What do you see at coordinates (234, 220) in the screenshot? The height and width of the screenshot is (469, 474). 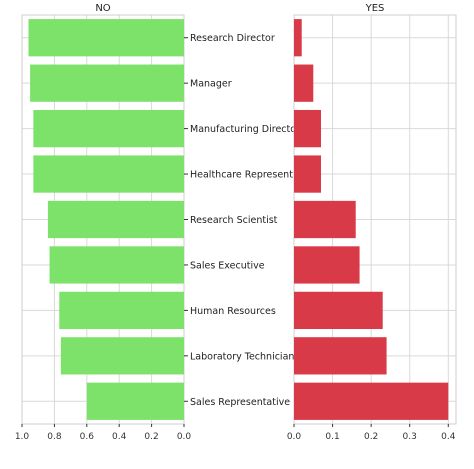 I see `y-tick-label: Research Scientist` at bounding box center [234, 220].